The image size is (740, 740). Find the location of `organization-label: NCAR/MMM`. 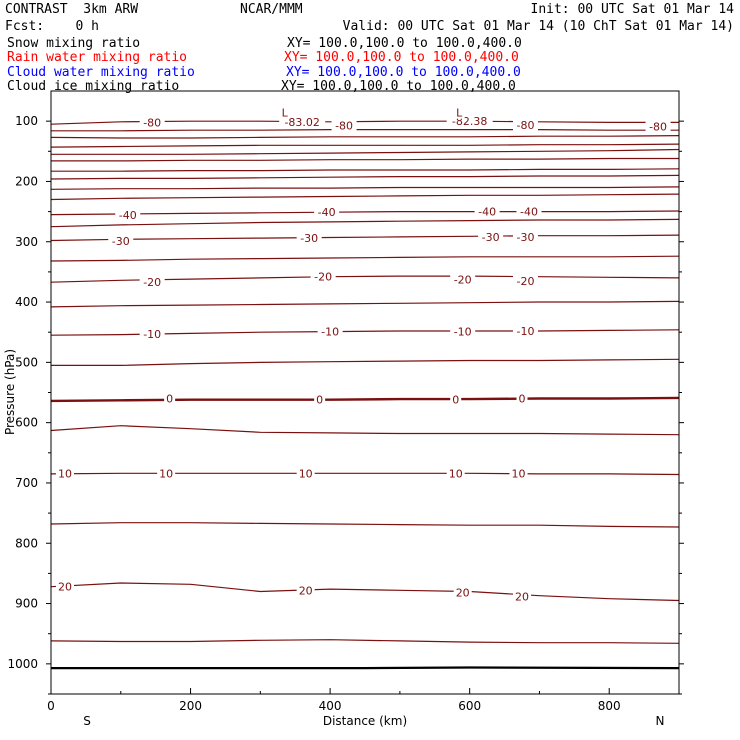

organization-label: NCAR/MMM is located at coordinates (271, 9).